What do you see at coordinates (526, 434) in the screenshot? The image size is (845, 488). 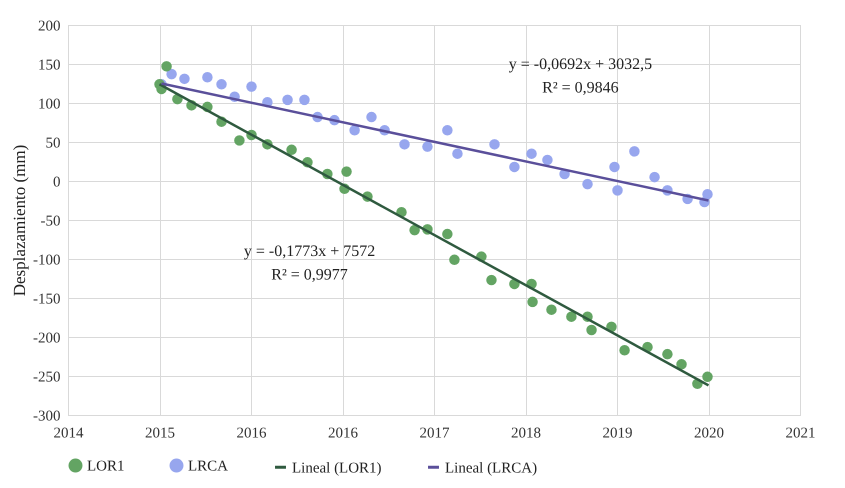 I see `x-tick-label: 2018` at bounding box center [526, 434].